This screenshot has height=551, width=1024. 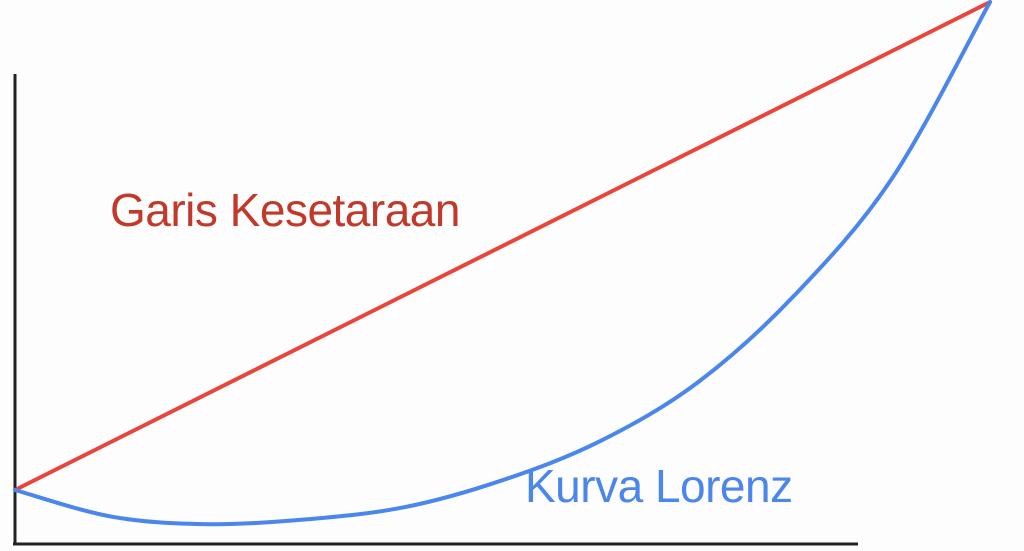 I want to click on equality-line-label: Garis Kesetaraan, so click(x=285, y=210).